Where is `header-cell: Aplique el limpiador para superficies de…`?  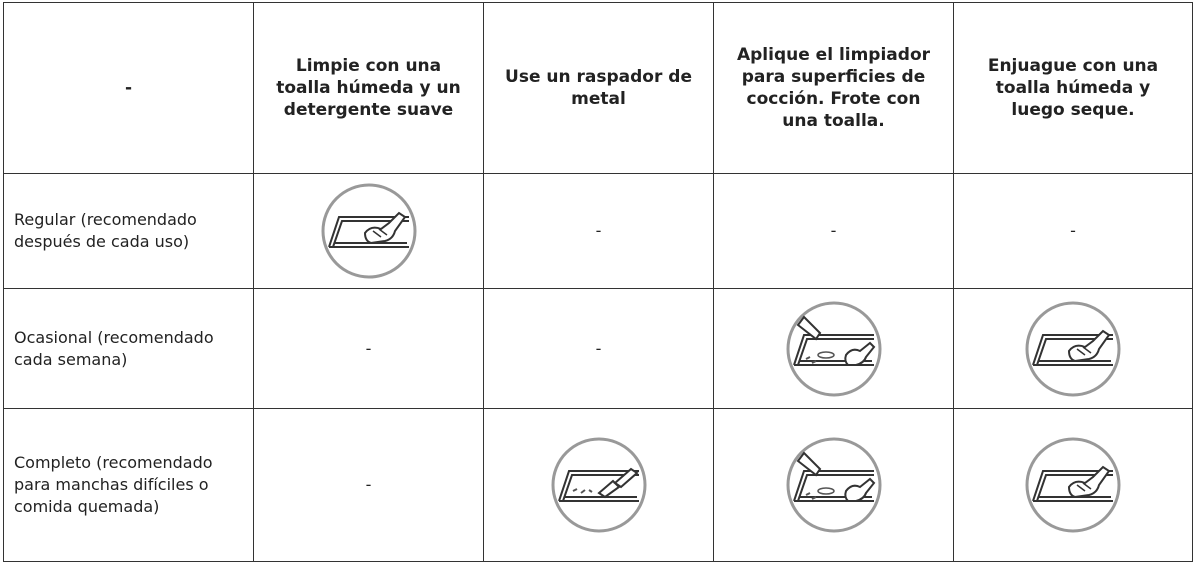
header-cell: Aplique el limpiador para superficies de… is located at coordinates (833, 88).